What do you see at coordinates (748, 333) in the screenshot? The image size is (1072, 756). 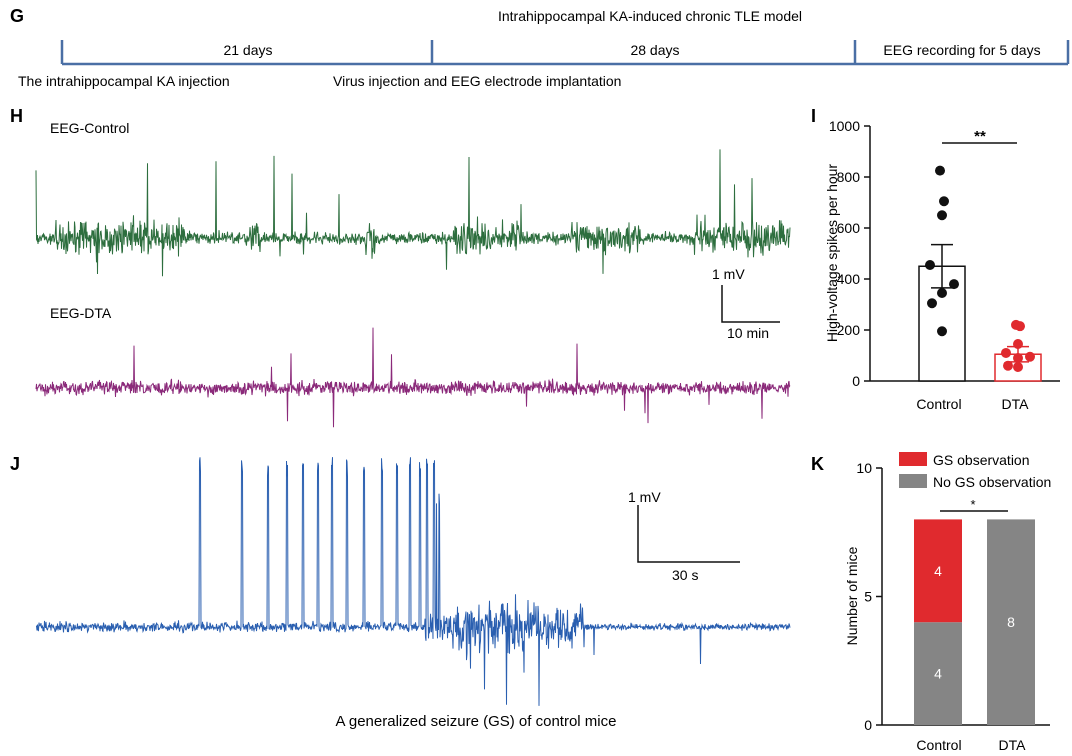 I see `scale-bar-time: 10 min` at bounding box center [748, 333].